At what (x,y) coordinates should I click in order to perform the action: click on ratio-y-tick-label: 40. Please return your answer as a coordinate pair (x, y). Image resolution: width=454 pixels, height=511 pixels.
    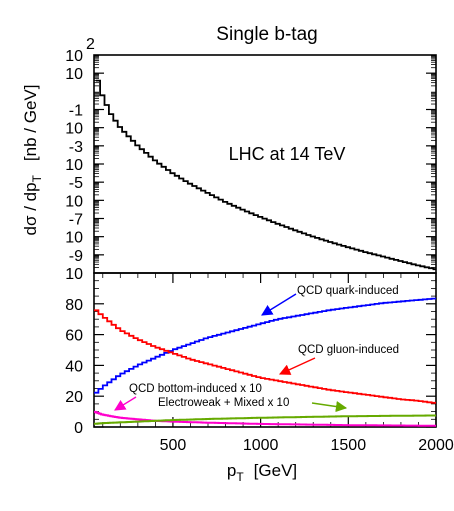
    Looking at the image, I should click on (74, 366).